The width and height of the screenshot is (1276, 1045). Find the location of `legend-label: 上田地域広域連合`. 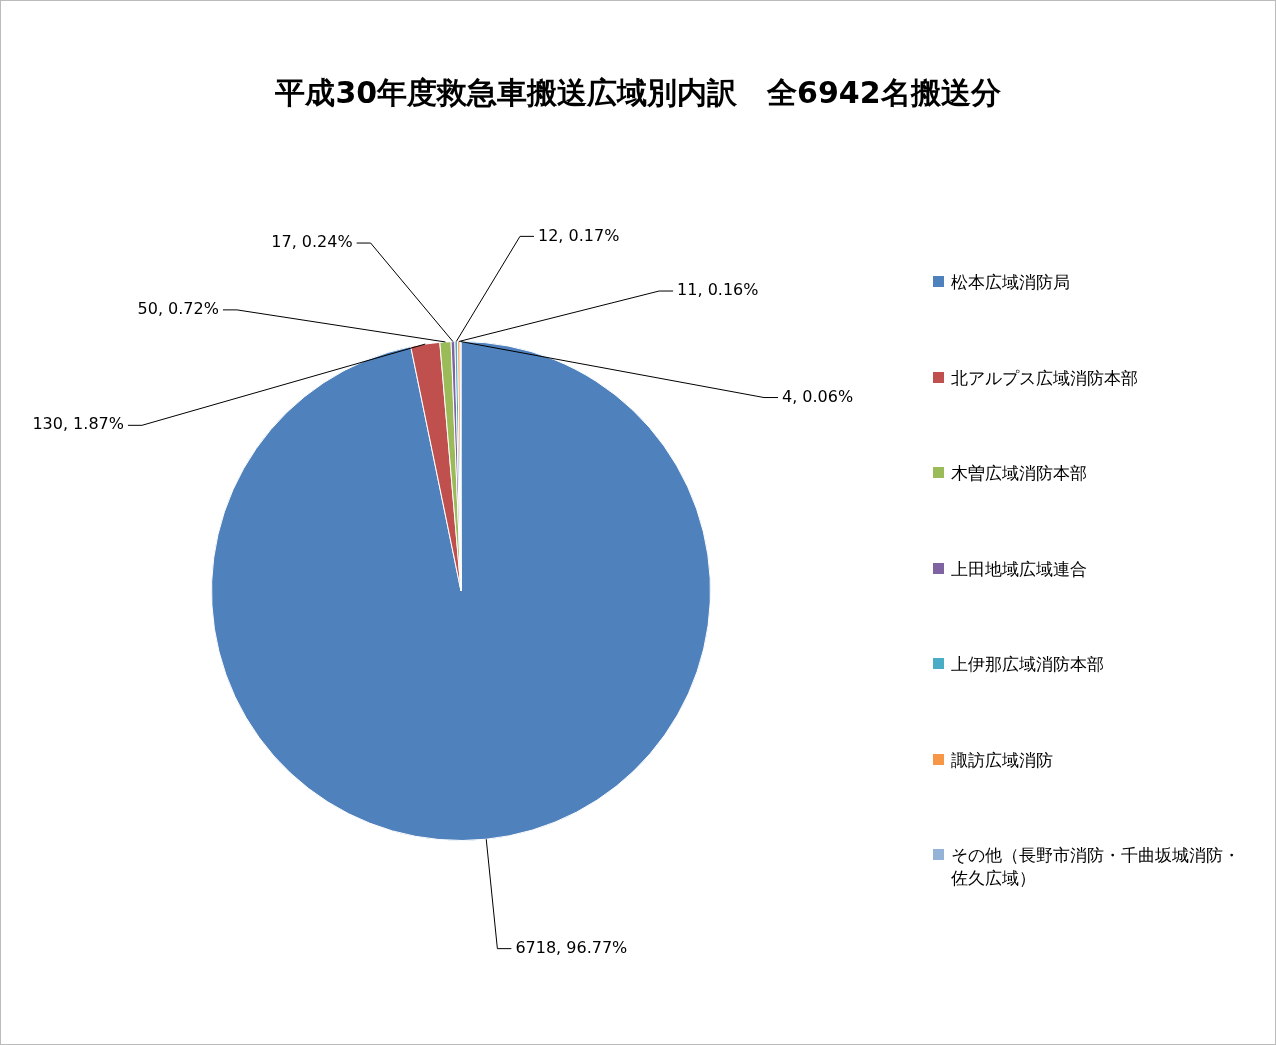

legend-label: 上田地域広域連合 is located at coordinates (1019, 569).